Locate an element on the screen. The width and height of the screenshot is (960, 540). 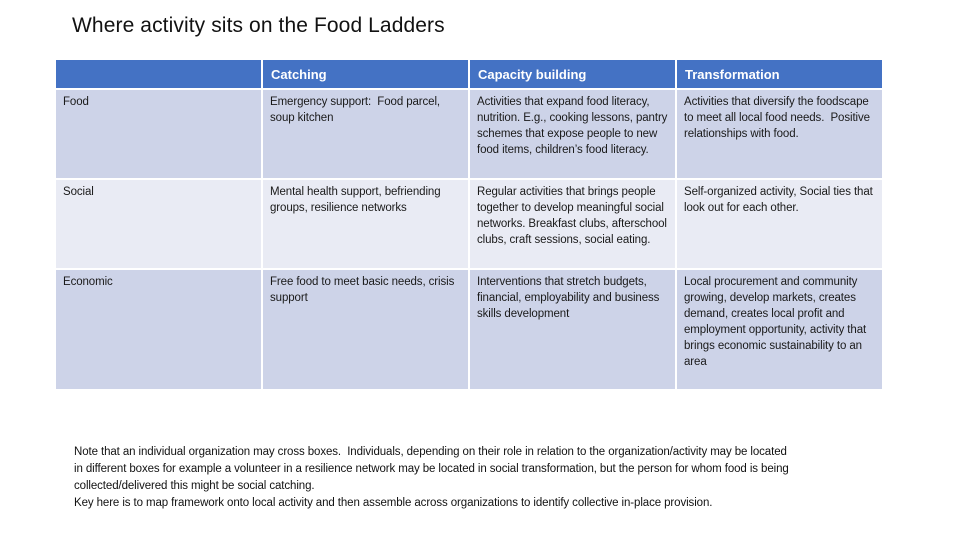
row-label-food: Food is located at coordinates (158, 134).